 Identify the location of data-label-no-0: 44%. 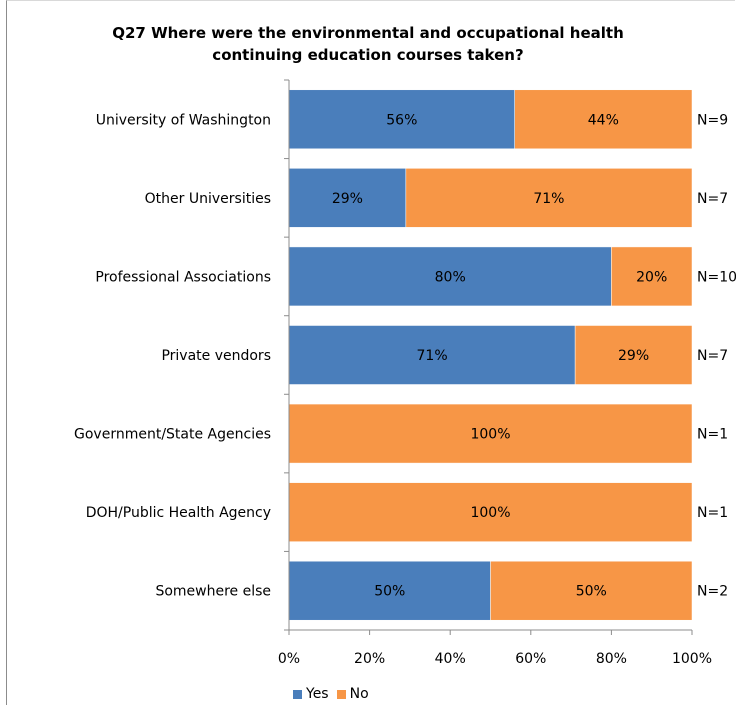
(603, 120).